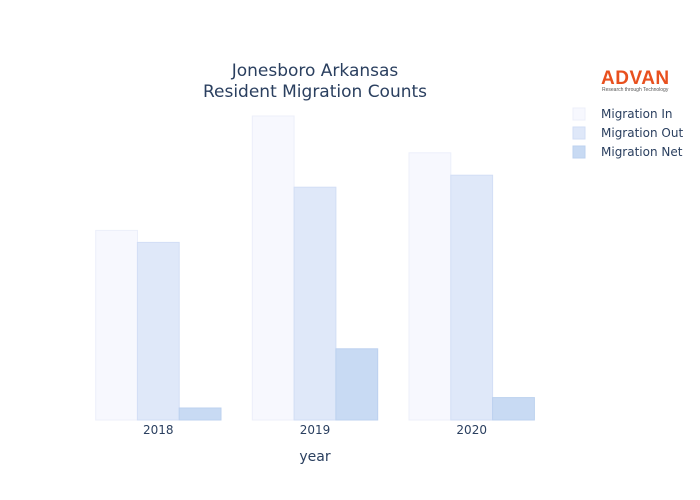 Image resolution: width=700 pixels, height=500 pixels. I want to click on advan-logo: ADVAN Research through Technology, so click(635, 80).